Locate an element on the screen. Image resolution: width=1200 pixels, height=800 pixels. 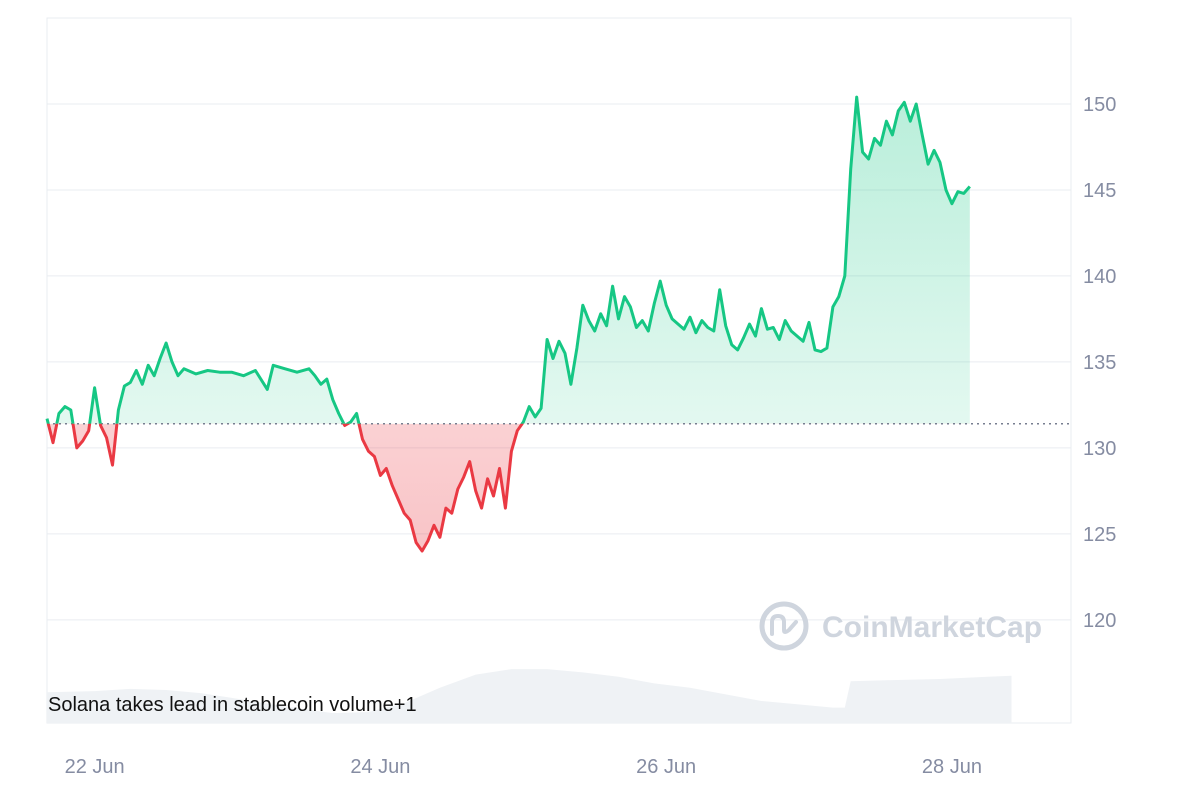
negative-area-fill is located at coordinates (285, 487).